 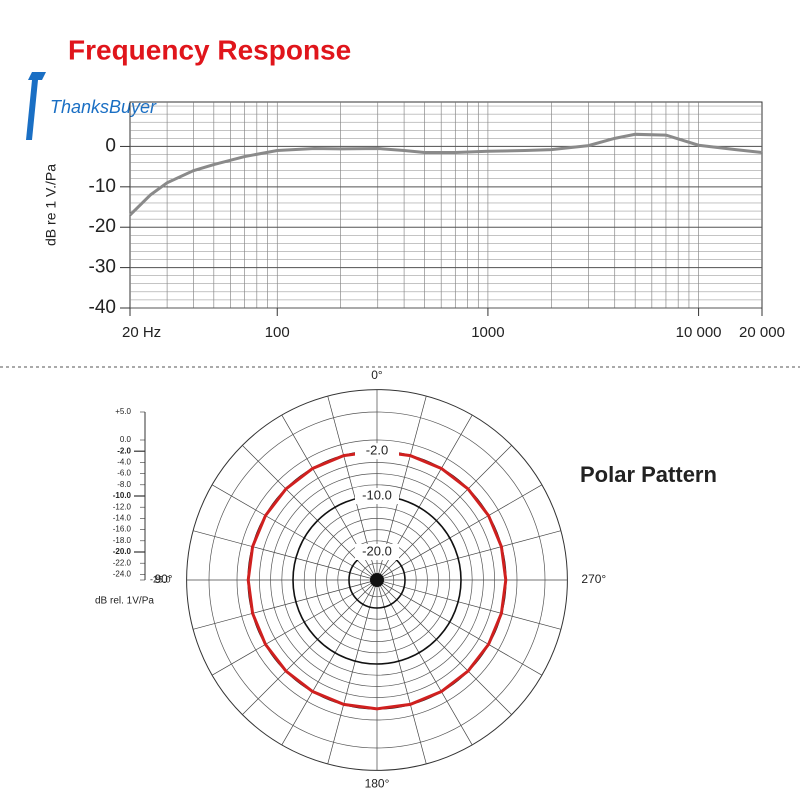 What do you see at coordinates (126, 439) in the screenshot?
I see `r-tick-label: 0.0` at bounding box center [126, 439].